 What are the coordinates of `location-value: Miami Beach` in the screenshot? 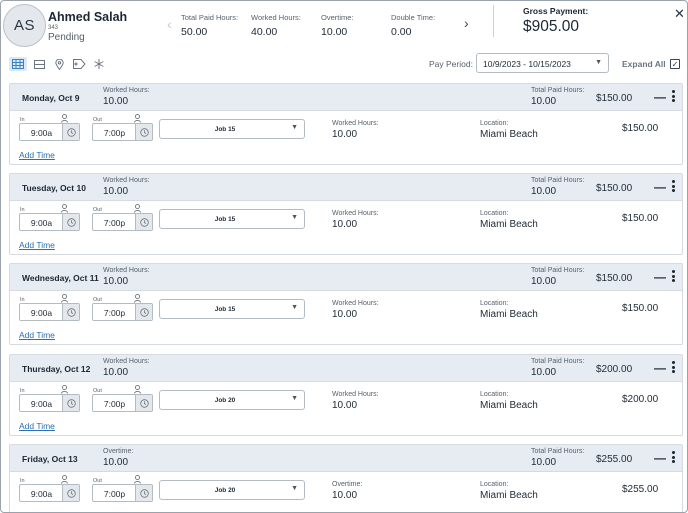 It's located at (509, 134).